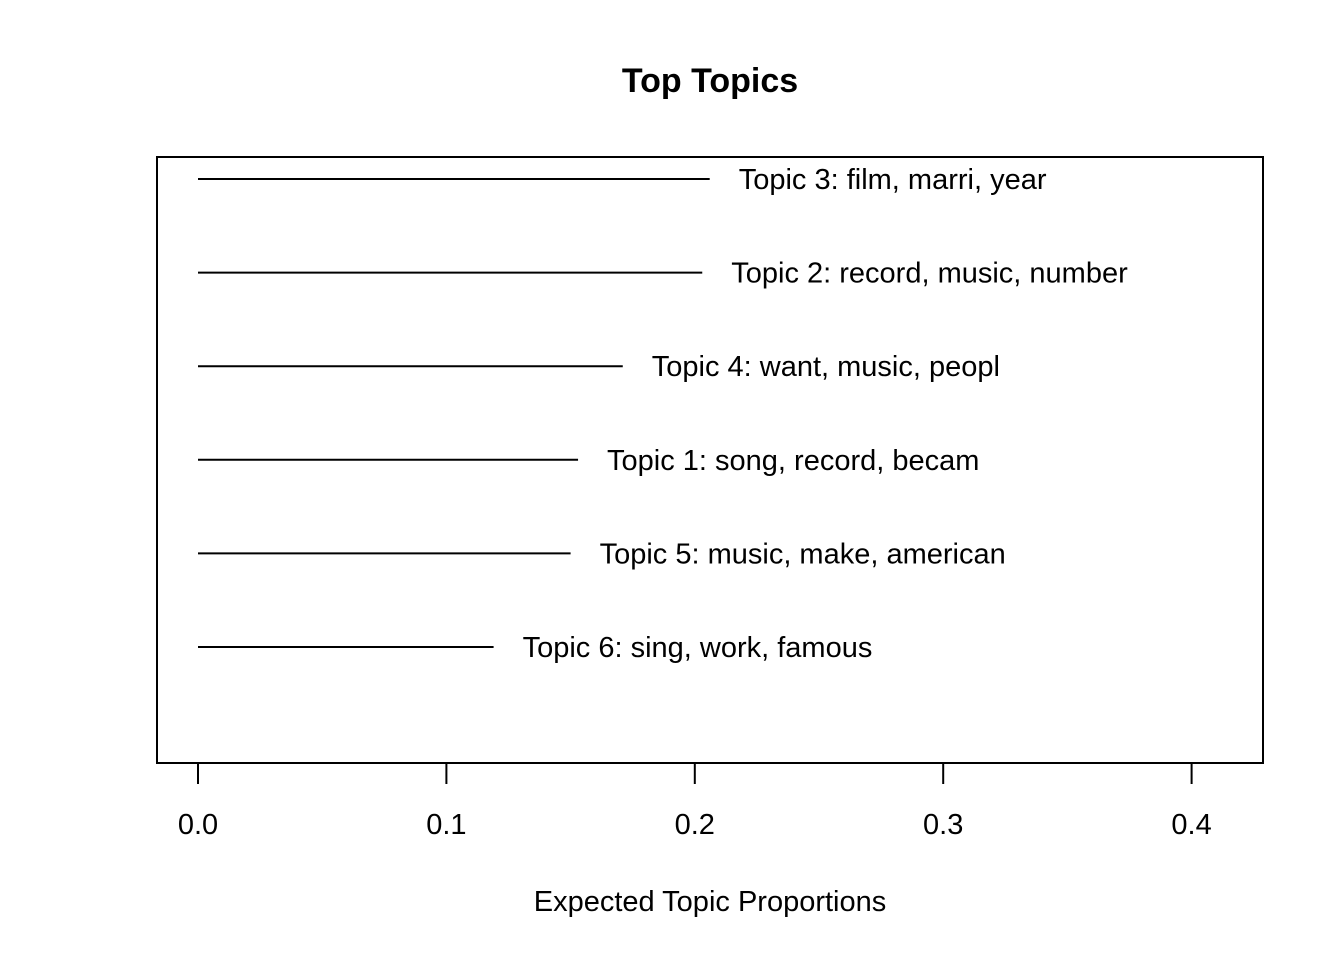  I want to click on x-tick-label: 0.2, so click(695, 825).